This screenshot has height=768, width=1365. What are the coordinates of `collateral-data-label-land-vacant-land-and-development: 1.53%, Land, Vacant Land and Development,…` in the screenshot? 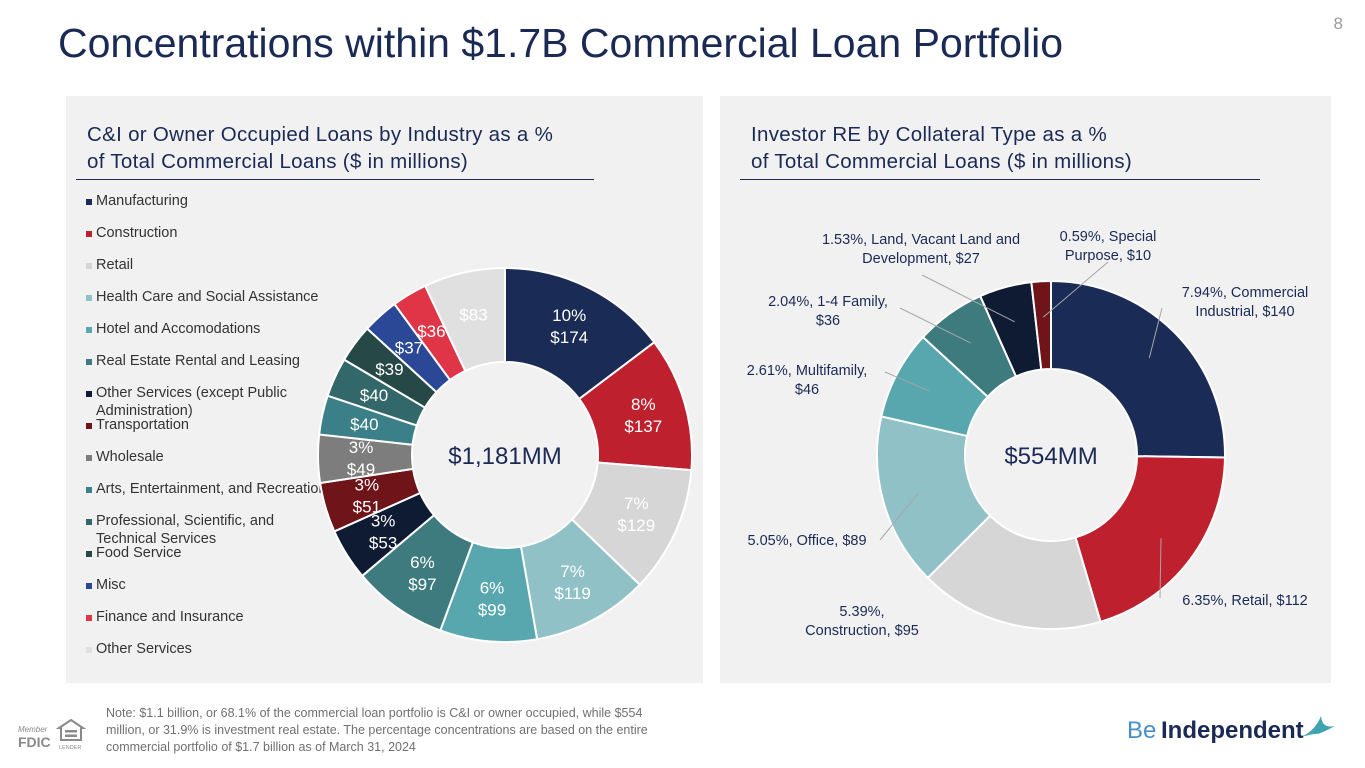 It's located at (921, 249).